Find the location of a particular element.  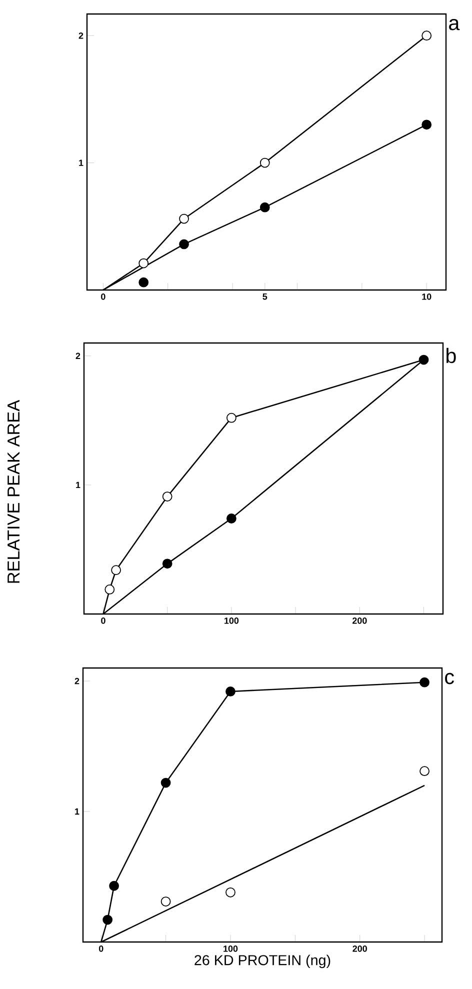

x-axis-title: 26 KD PROTEIN (ng) is located at coordinates (262, 961).